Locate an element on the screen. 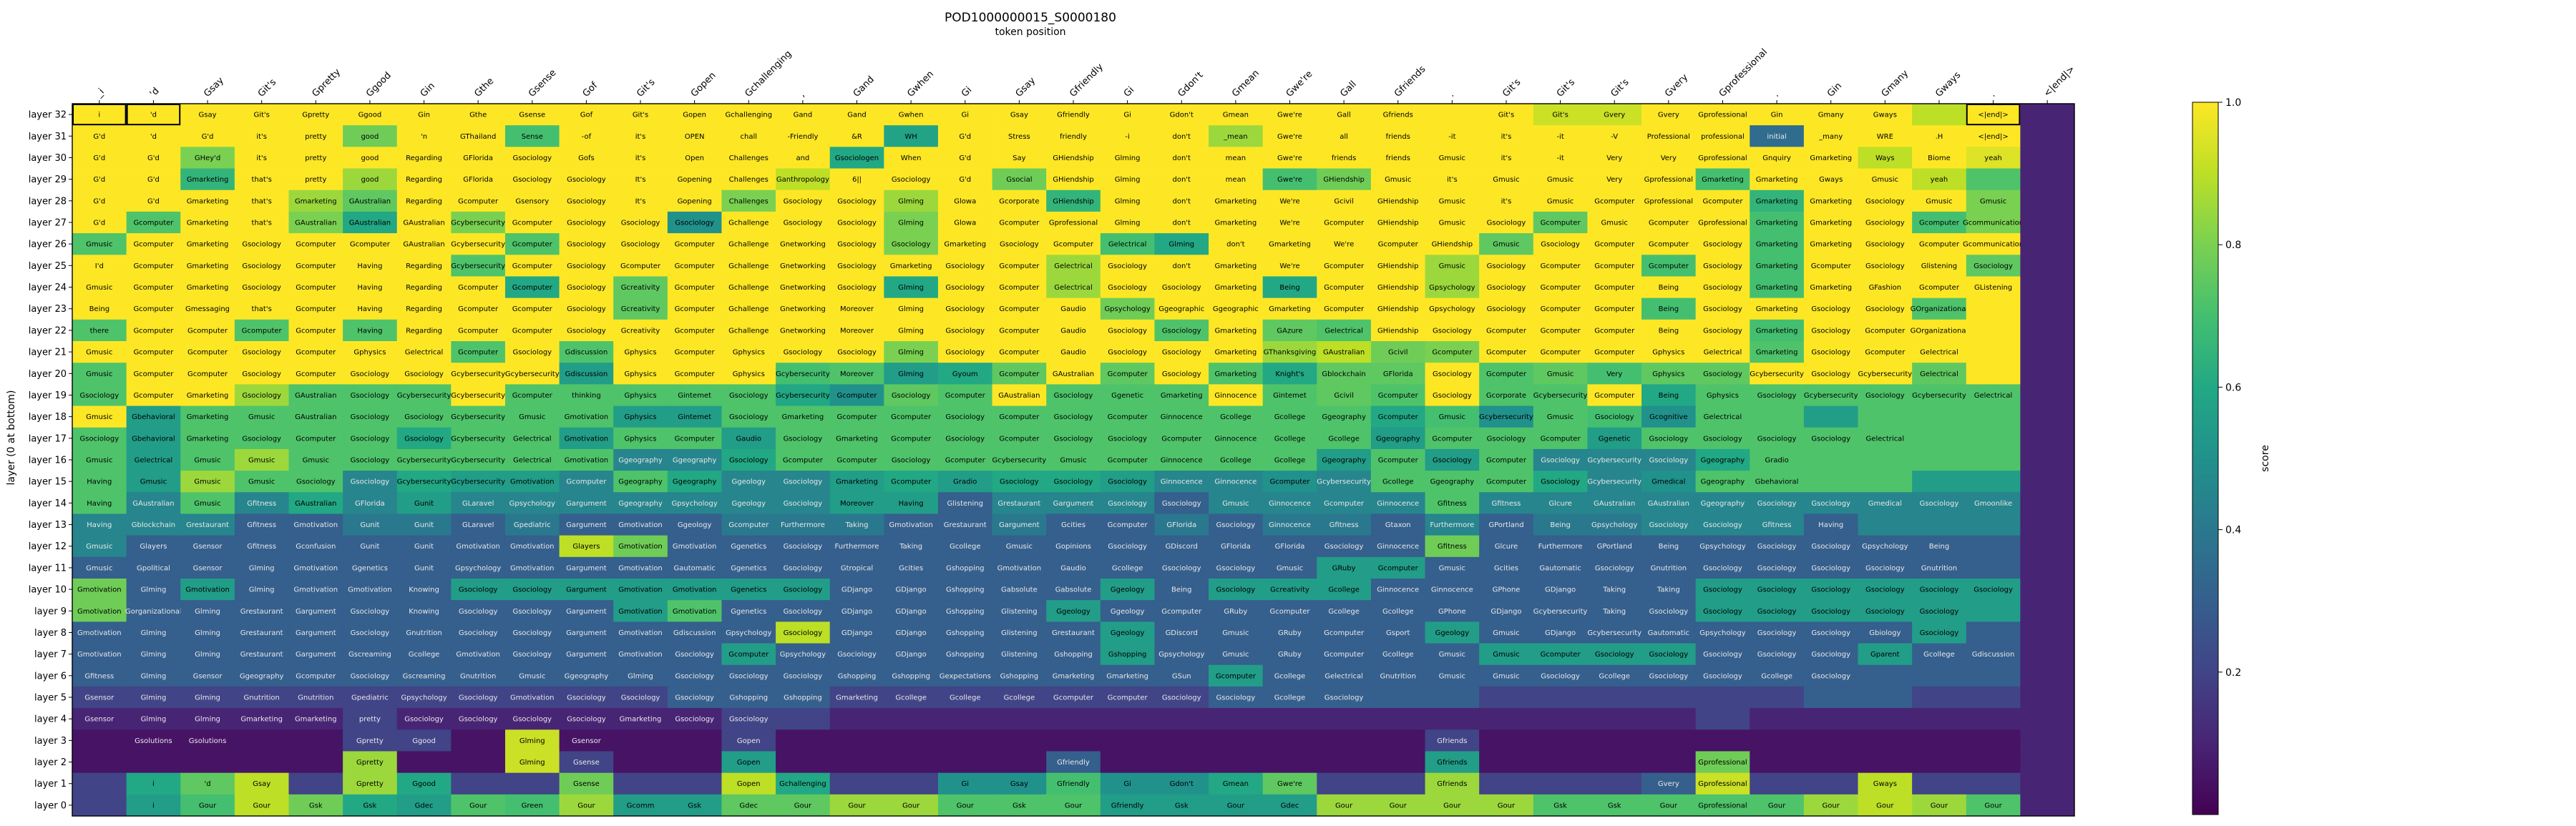 The width and height of the screenshot is (2576, 826). cell-label: Being is located at coordinates (1669, 288).